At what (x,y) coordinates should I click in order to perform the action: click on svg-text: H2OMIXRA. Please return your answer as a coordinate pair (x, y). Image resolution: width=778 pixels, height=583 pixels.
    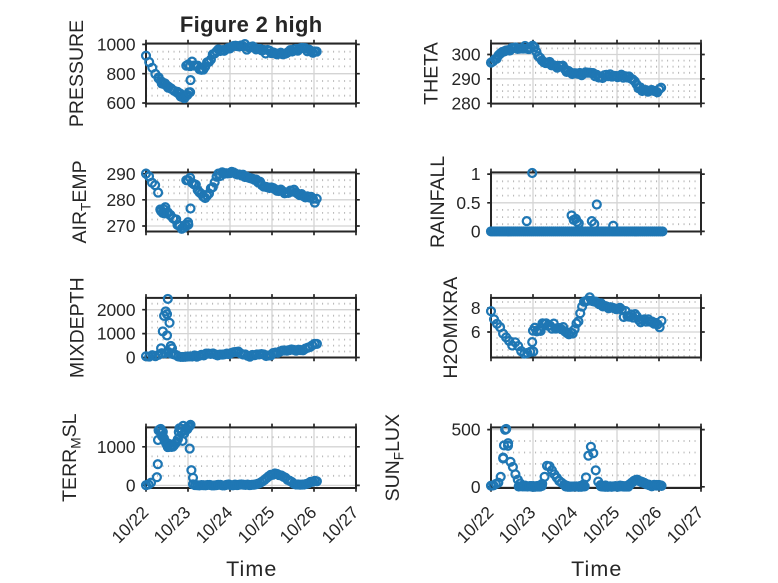
    Looking at the image, I should click on (451, 328).